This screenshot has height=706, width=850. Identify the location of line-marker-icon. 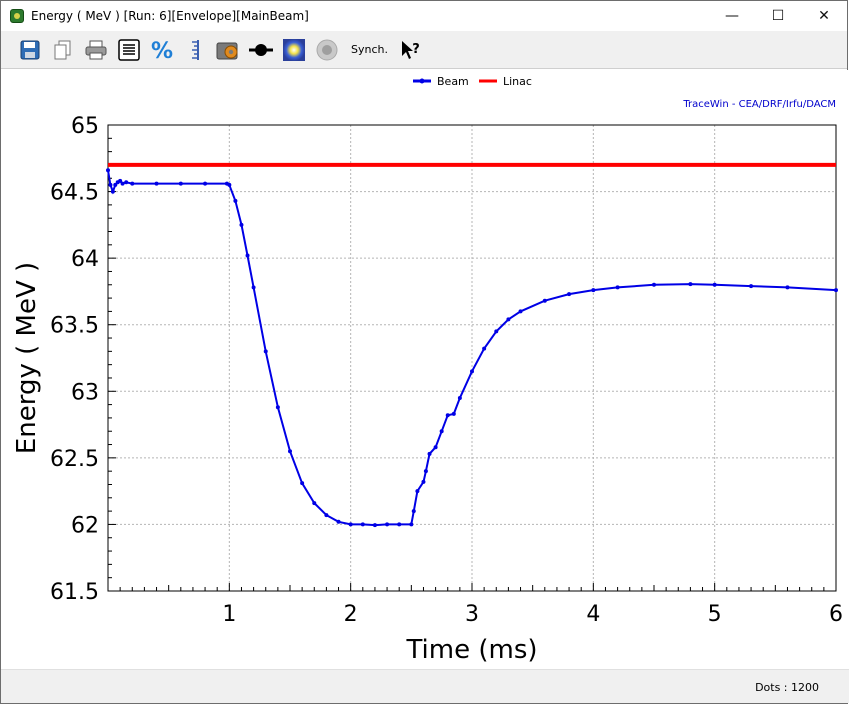
(261, 49).